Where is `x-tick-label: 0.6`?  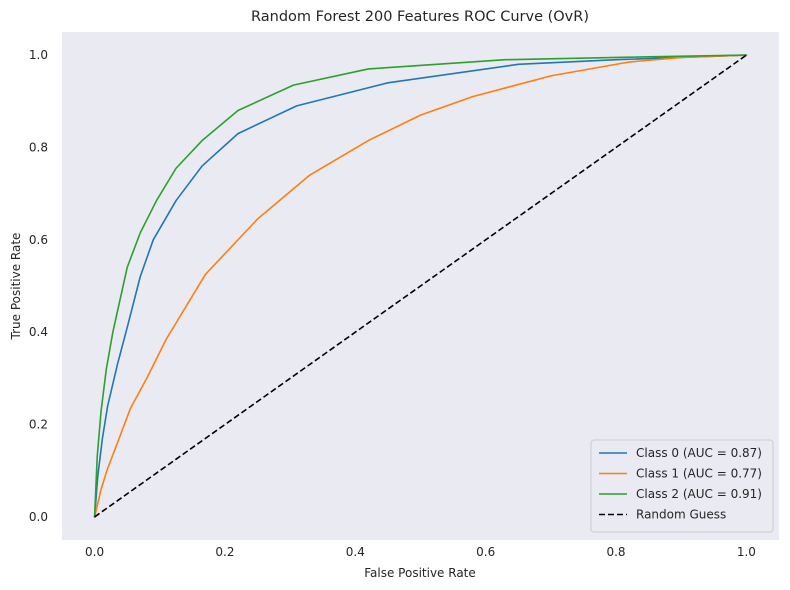
x-tick-label: 0.6 is located at coordinates (485, 552).